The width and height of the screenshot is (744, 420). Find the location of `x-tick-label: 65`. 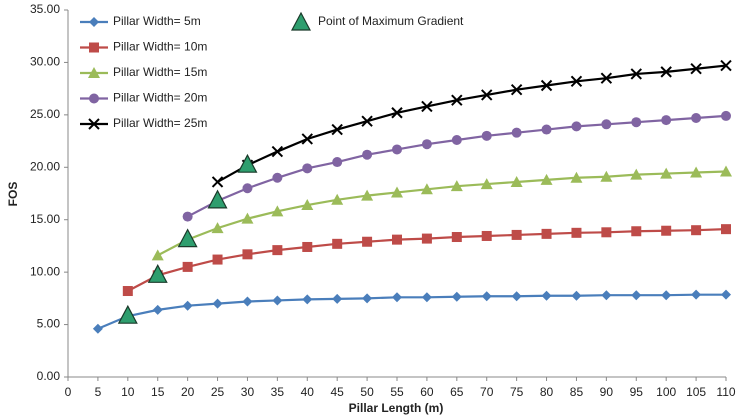

x-tick-label: 65 is located at coordinates (457, 392).